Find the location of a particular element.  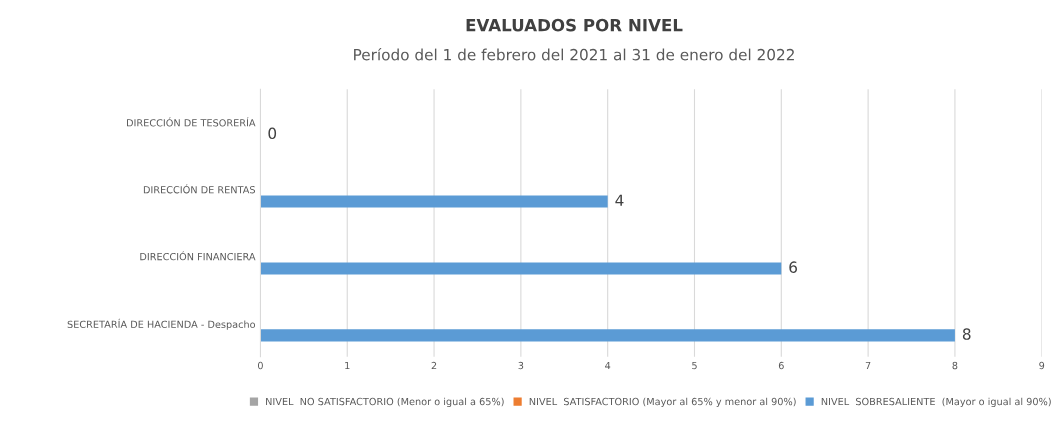

x-tick-label: 5 is located at coordinates (694, 365).